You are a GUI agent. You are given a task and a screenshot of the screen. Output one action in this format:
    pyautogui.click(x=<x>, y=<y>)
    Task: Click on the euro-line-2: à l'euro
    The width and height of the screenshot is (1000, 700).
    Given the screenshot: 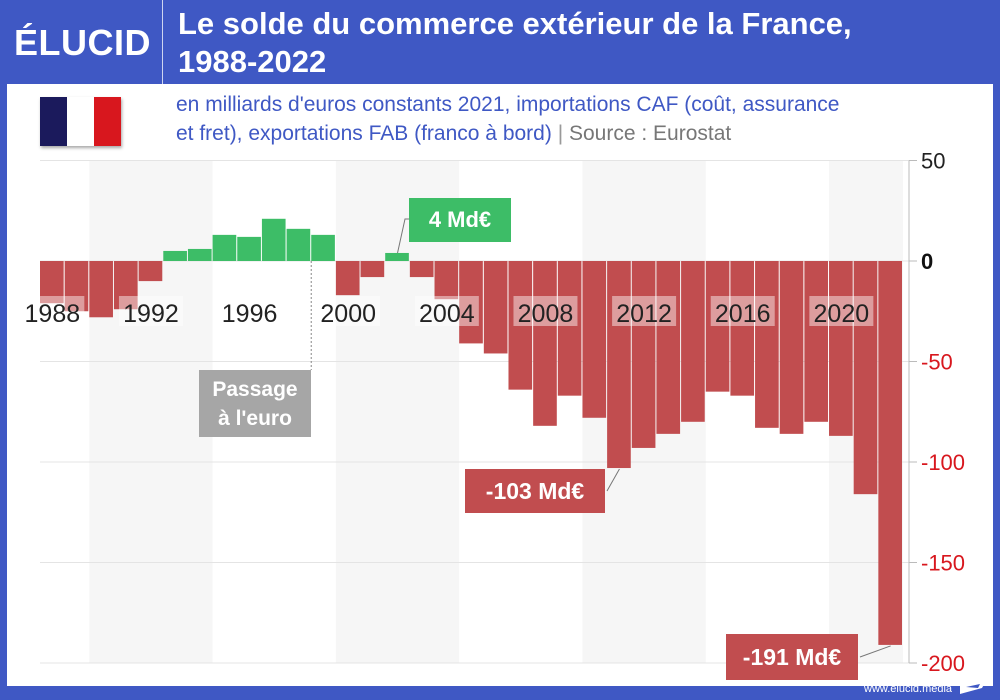 What is the action you would take?
    pyautogui.click(x=255, y=418)
    